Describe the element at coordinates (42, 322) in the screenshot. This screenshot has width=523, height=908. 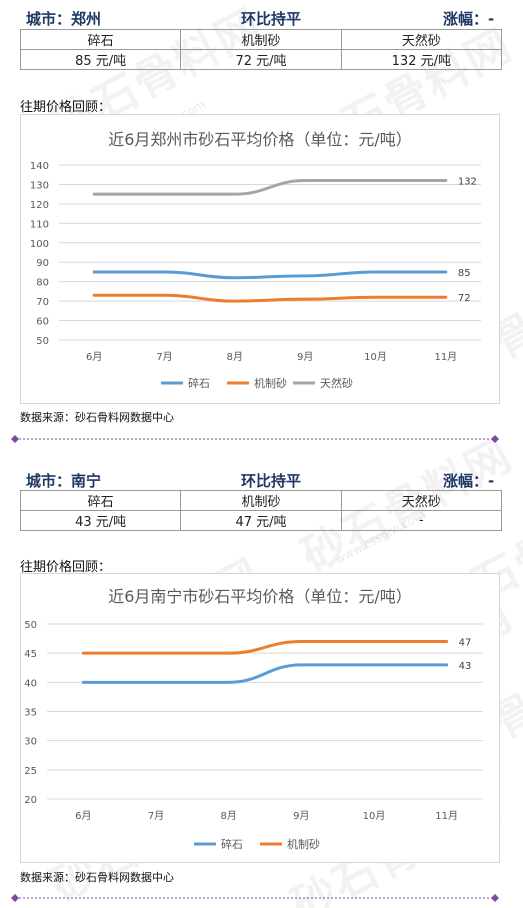
I see `y-tick-label: 60` at that location.